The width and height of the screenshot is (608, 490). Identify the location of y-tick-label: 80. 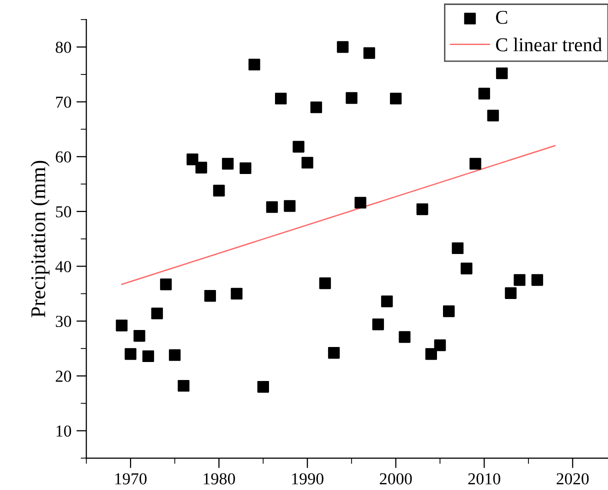
(64, 47).